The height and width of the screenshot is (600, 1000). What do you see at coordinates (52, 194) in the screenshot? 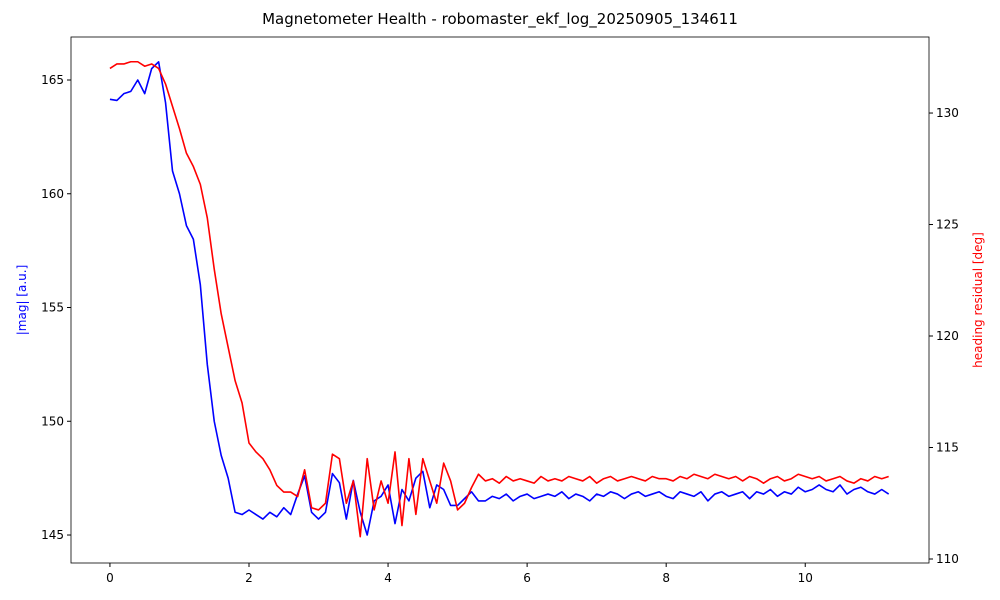
I see `y-tick-label: 160` at bounding box center [52, 194].